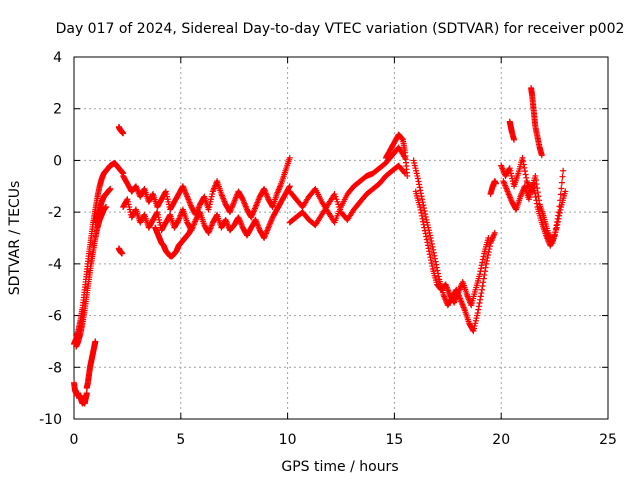  Describe the element at coordinates (57, 58) in the screenshot. I see `y-tick-label: 4` at that location.